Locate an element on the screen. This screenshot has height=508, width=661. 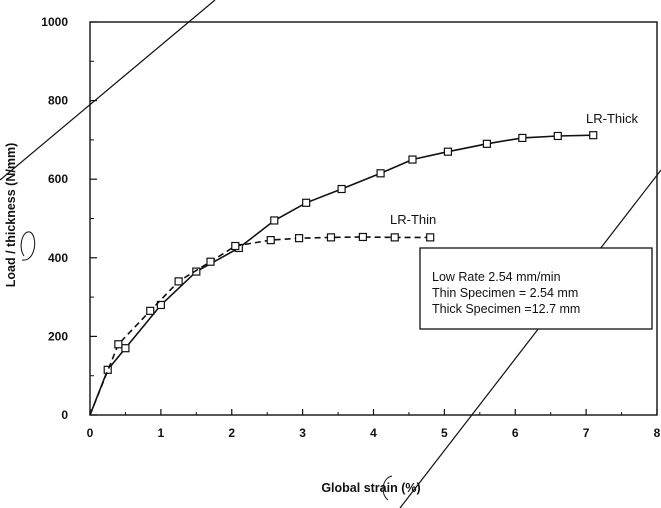
y-tick-label: 800 is located at coordinates (58, 101).